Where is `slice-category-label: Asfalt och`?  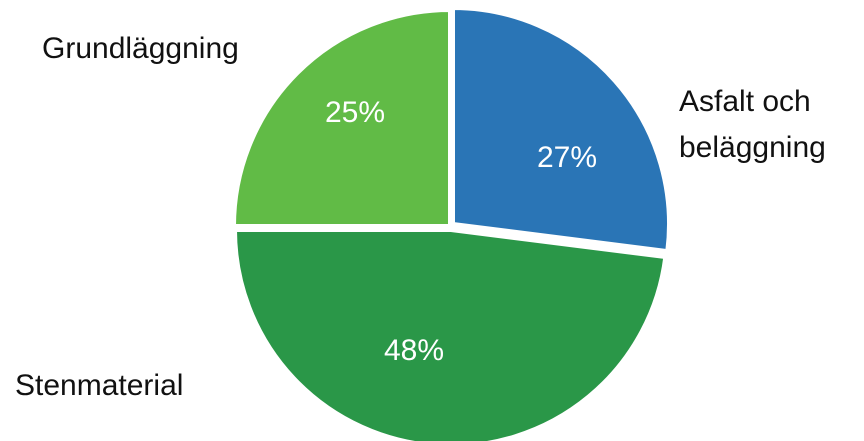
slice-category-label: Asfalt och is located at coordinates (745, 101).